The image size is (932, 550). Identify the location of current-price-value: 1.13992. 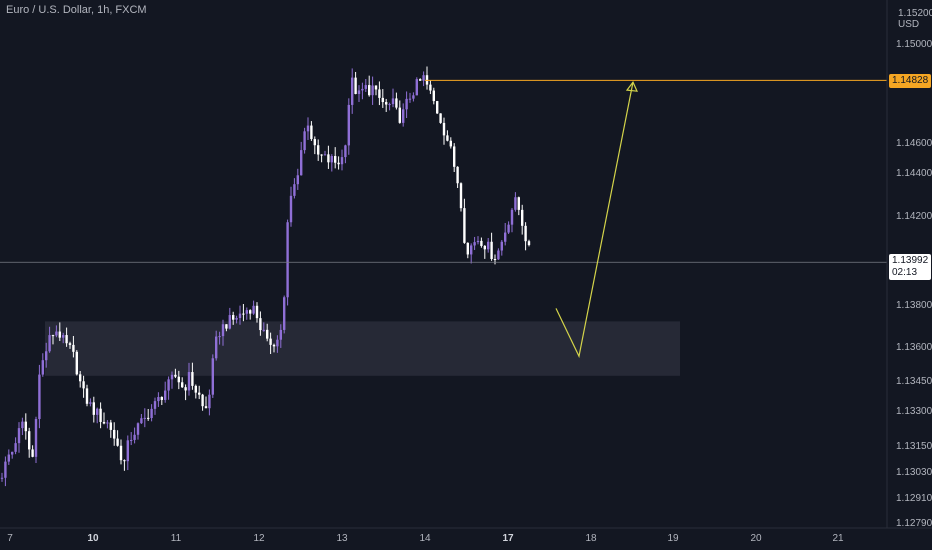
(910, 260).